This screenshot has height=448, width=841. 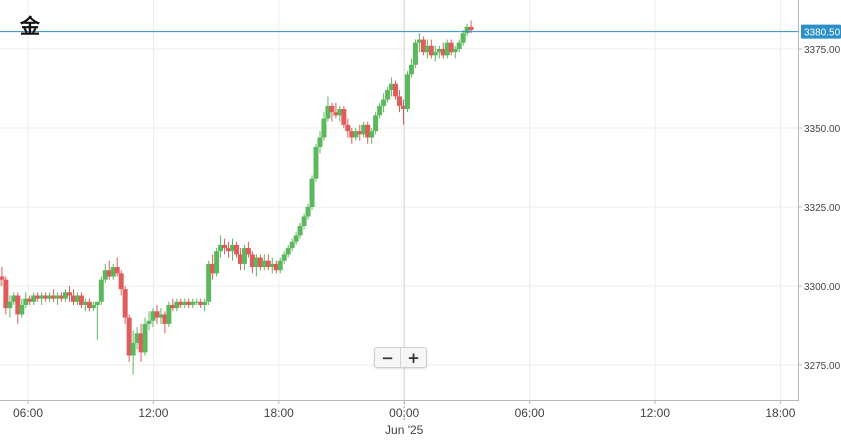 I want to click on zoom-in-button: +, so click(x=413, y=357).